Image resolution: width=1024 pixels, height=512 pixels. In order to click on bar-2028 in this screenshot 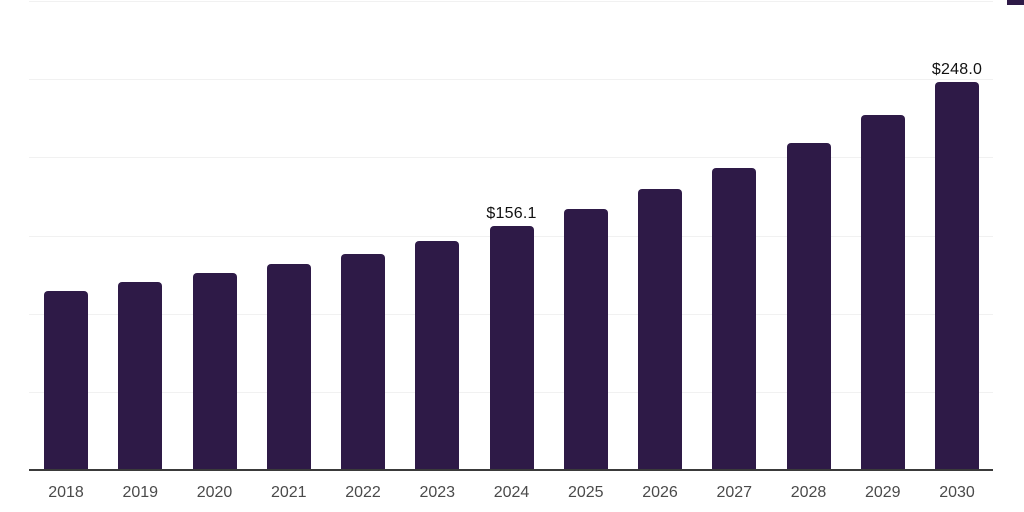, I will do `click(808, 306)`.